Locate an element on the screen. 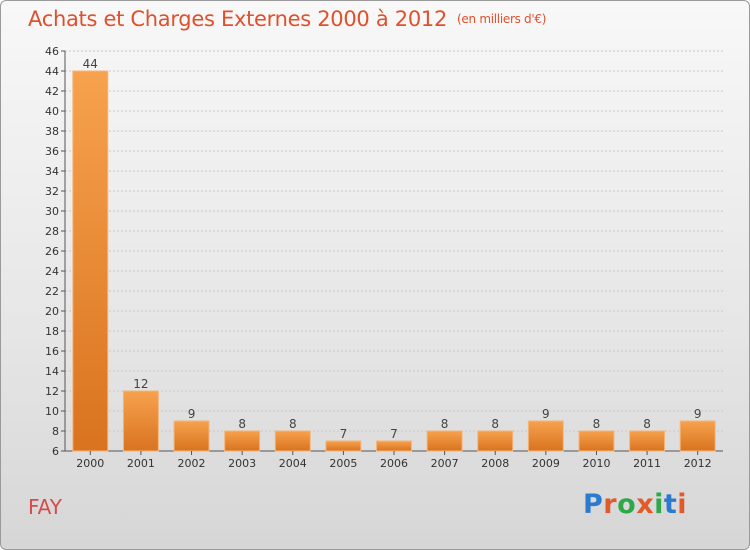 The height and width of the screenshot is (550, 750). bar-value-label: 12 is located at coordinates (140, 384).